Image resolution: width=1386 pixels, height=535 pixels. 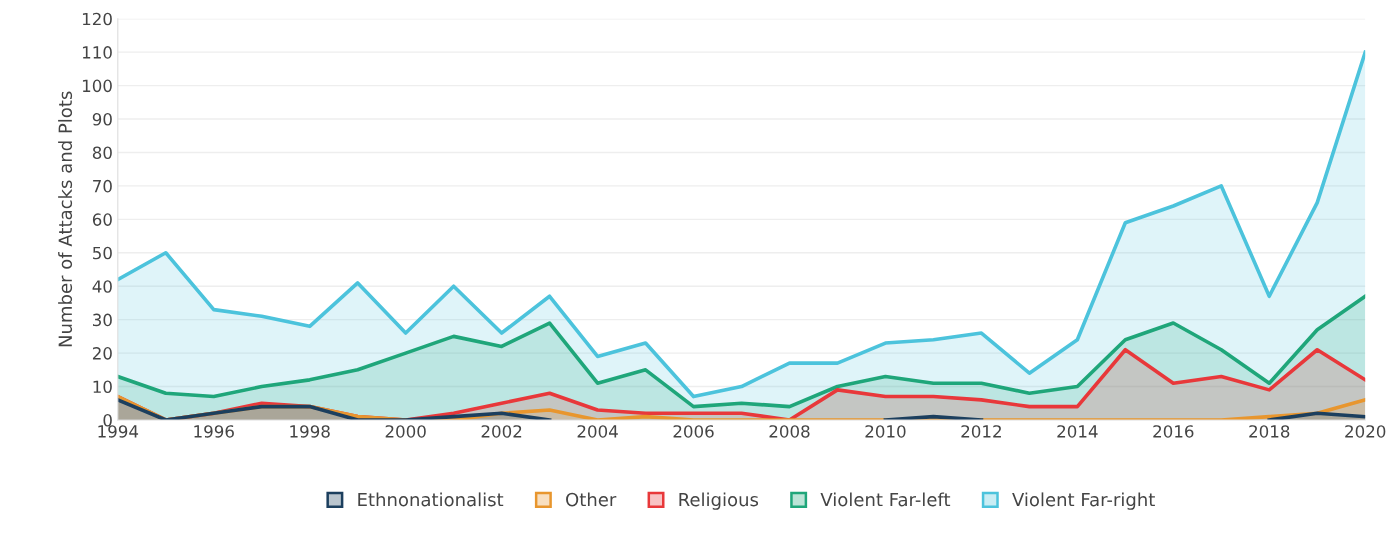 I want to click on y-tick-label: 90, so click(x=102, y=119).